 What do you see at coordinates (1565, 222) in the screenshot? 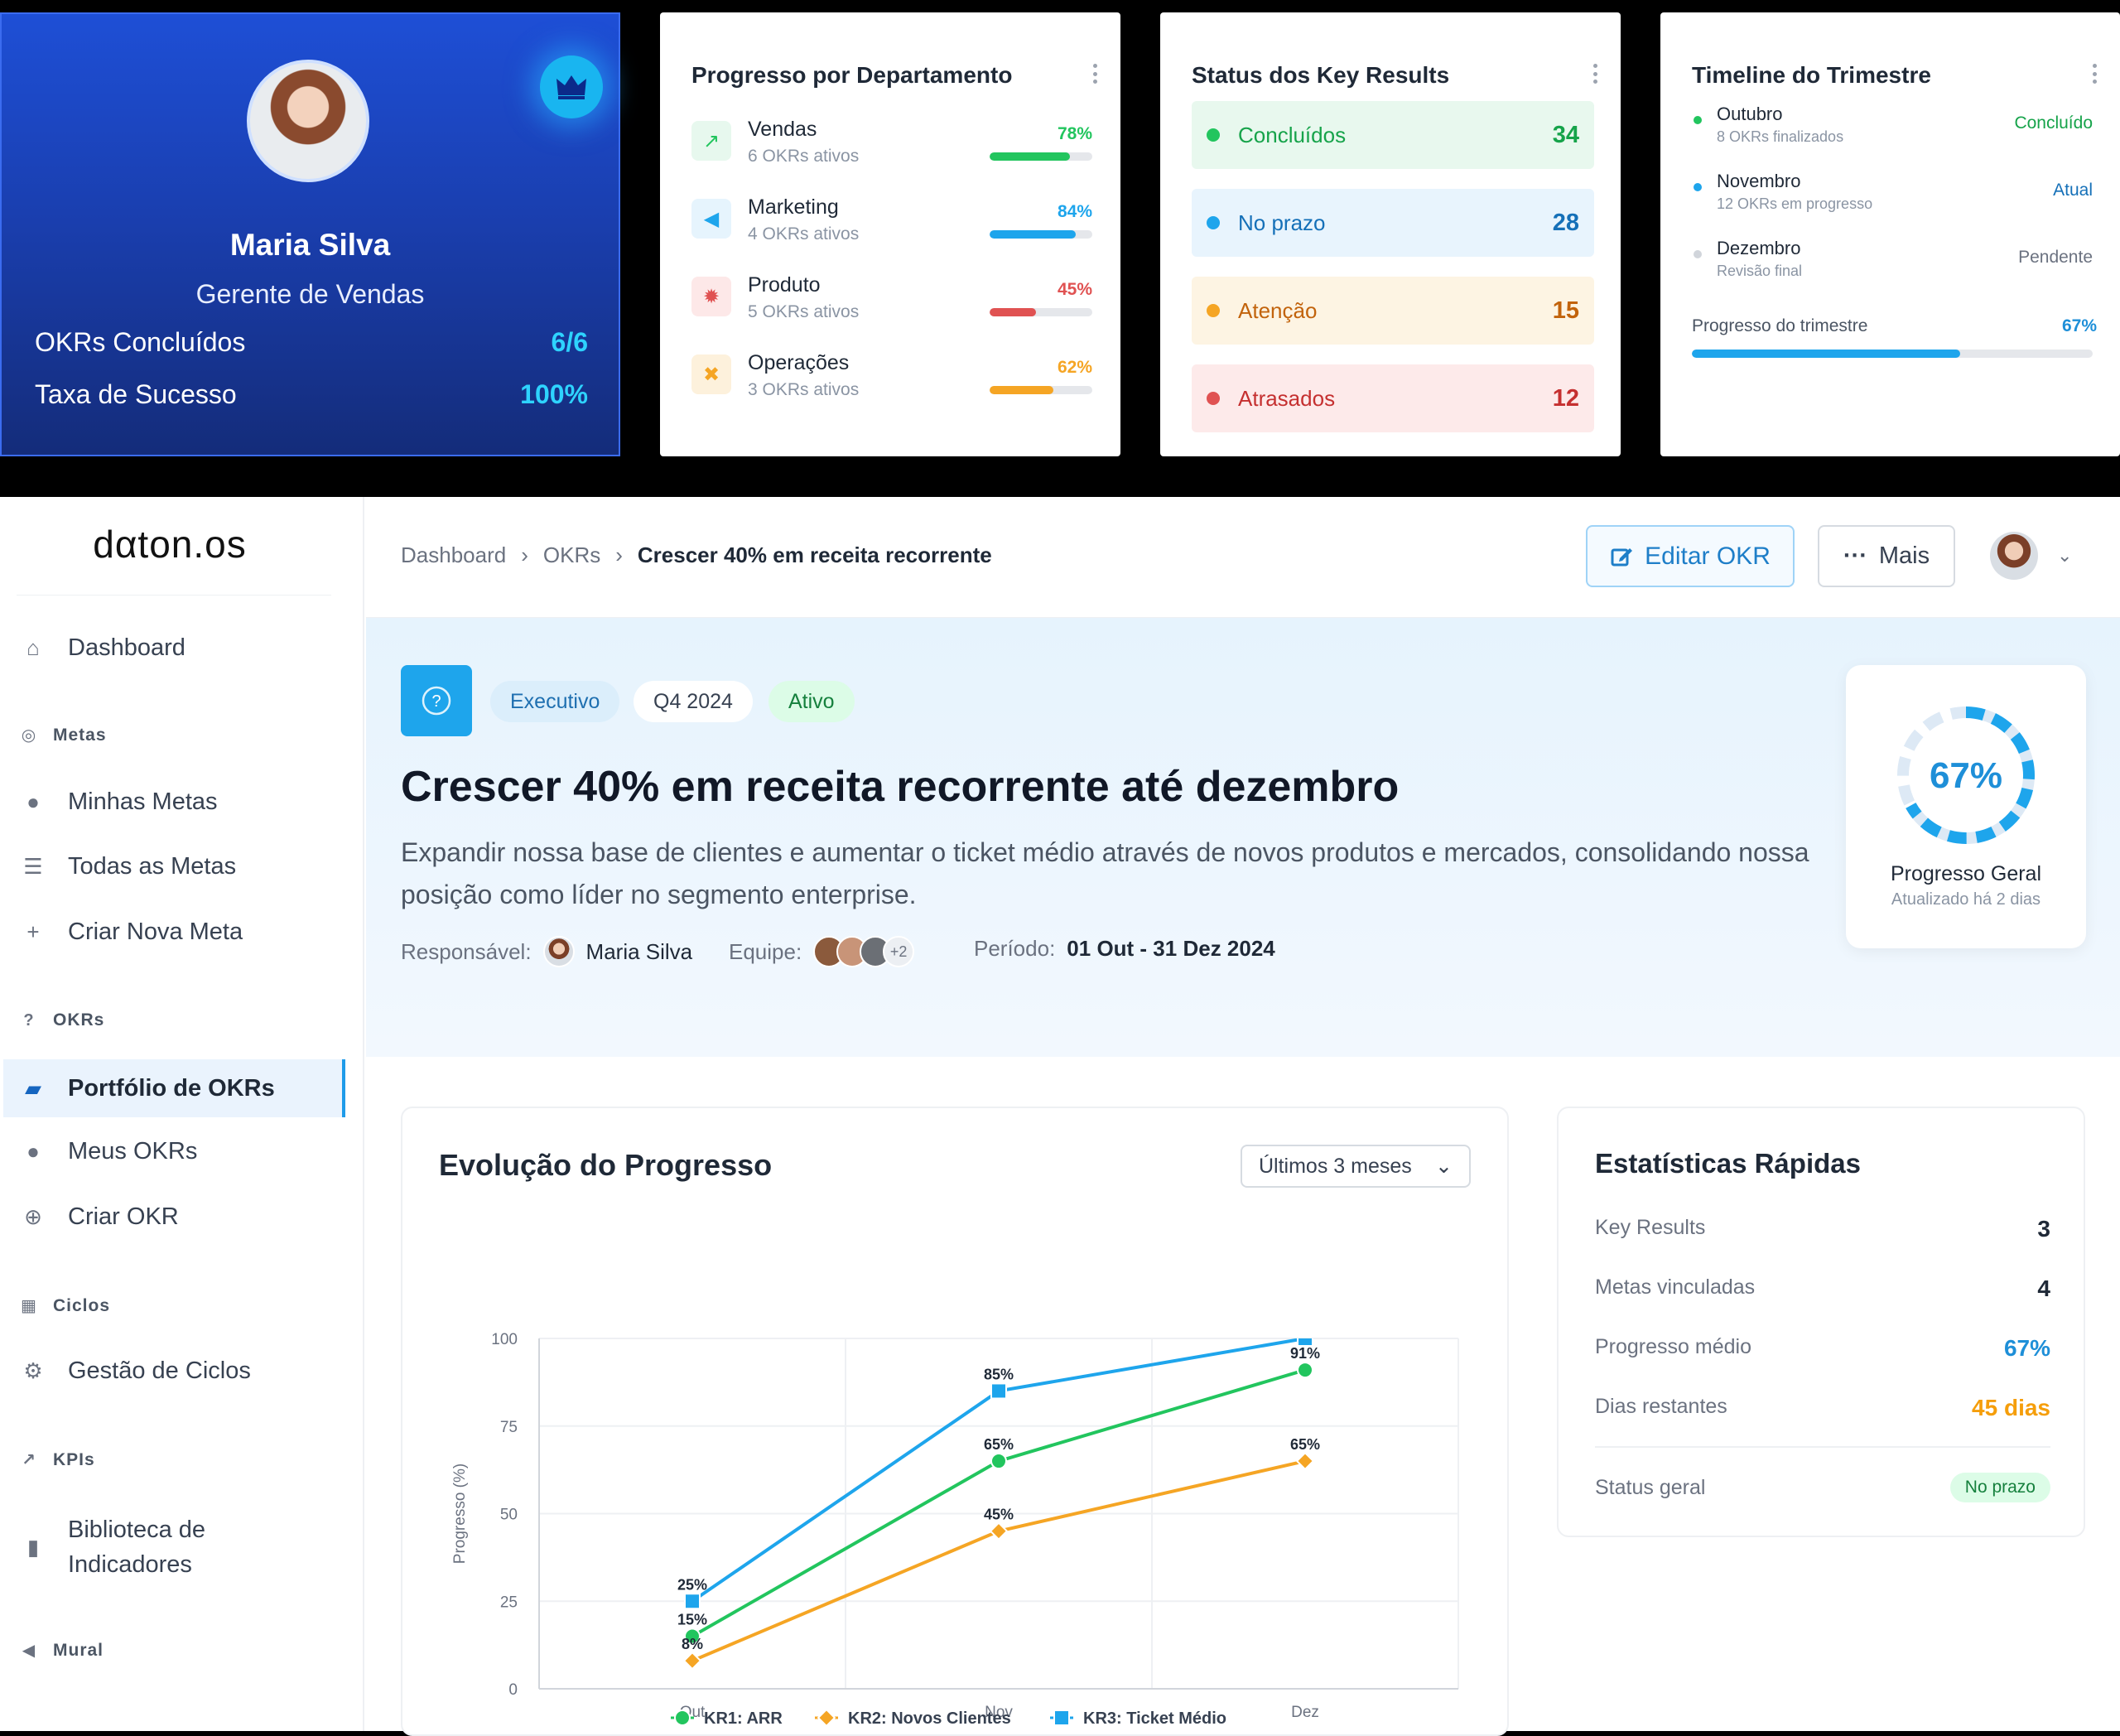
I see `status-count: 28` at bounding box center [1565, 222].